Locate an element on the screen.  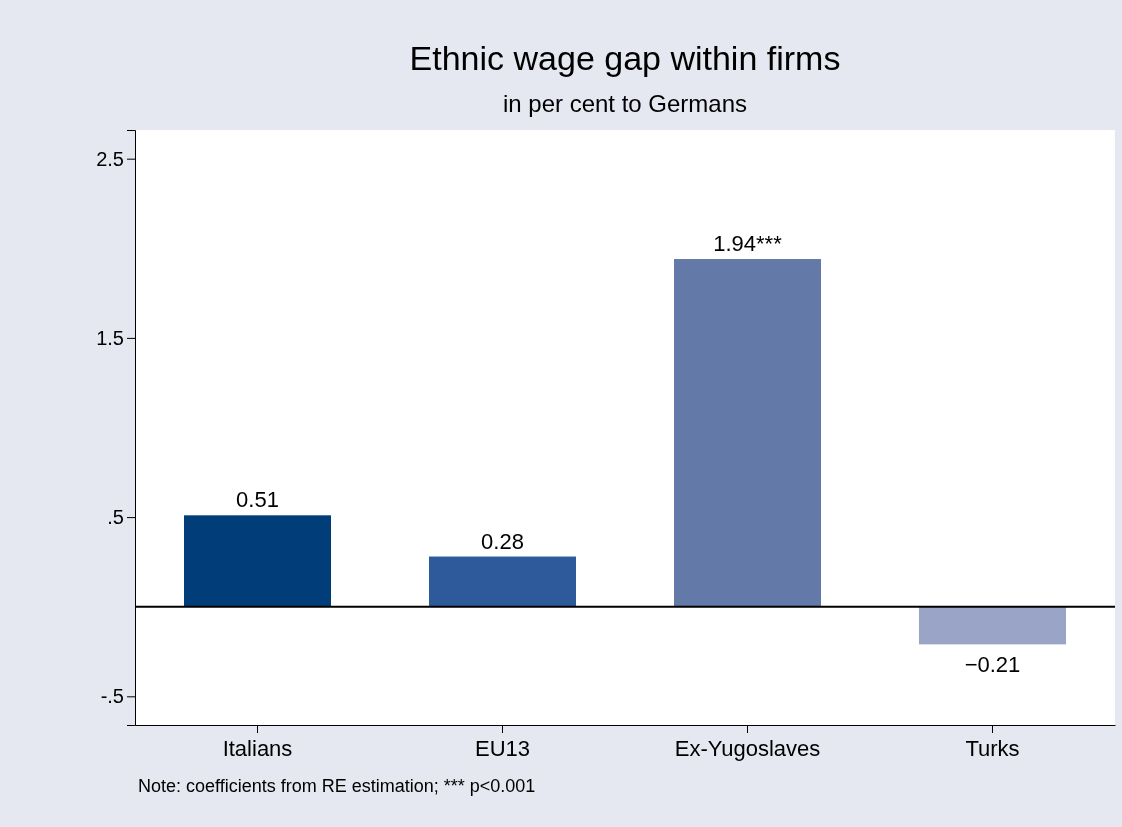
data-label: −0.21 is located at coordinates (992, 665).